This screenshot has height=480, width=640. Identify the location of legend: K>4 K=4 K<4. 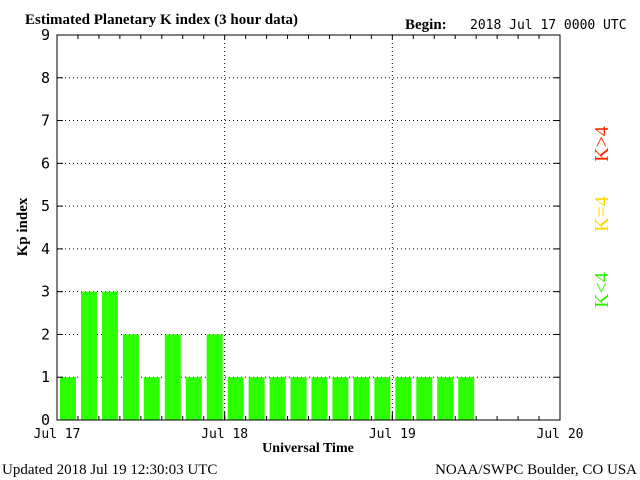
(602, 217).